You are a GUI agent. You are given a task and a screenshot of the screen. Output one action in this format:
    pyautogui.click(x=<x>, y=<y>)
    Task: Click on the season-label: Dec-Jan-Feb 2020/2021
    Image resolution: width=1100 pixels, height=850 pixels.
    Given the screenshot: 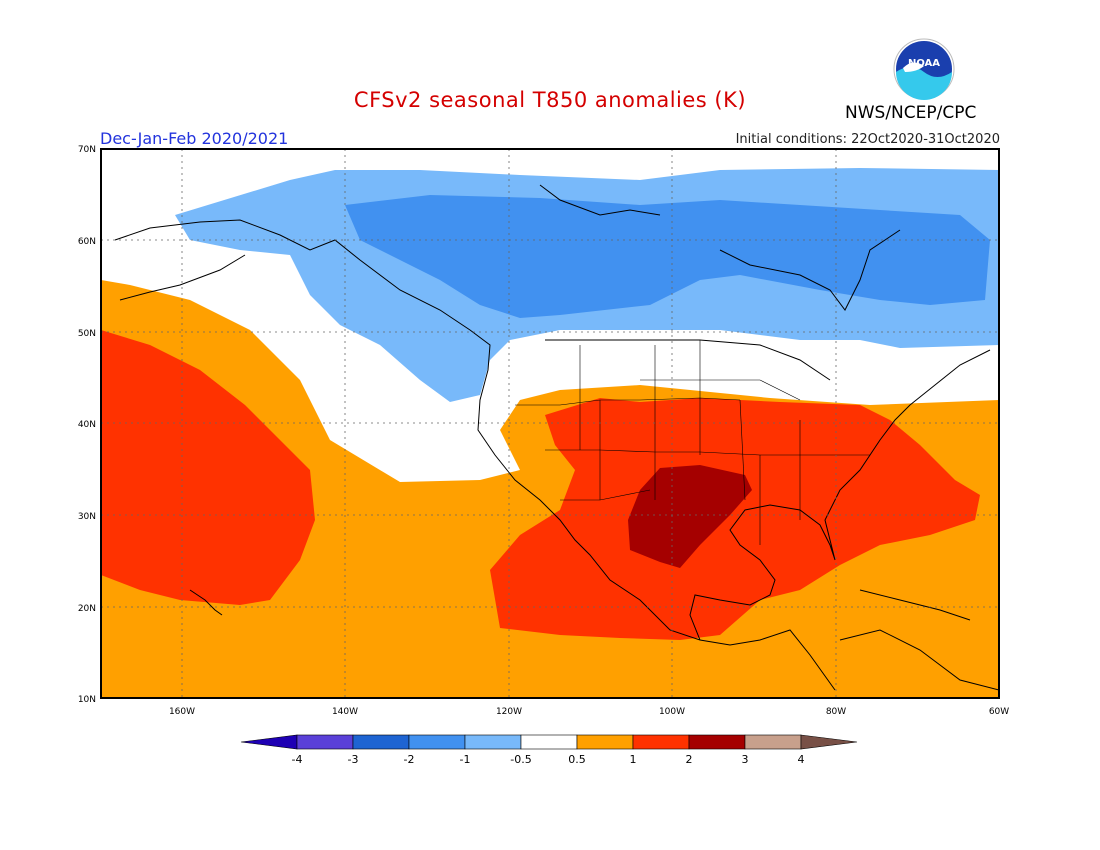 What is the action you would take?
    pyautogui.click(x=194, y=138)
    